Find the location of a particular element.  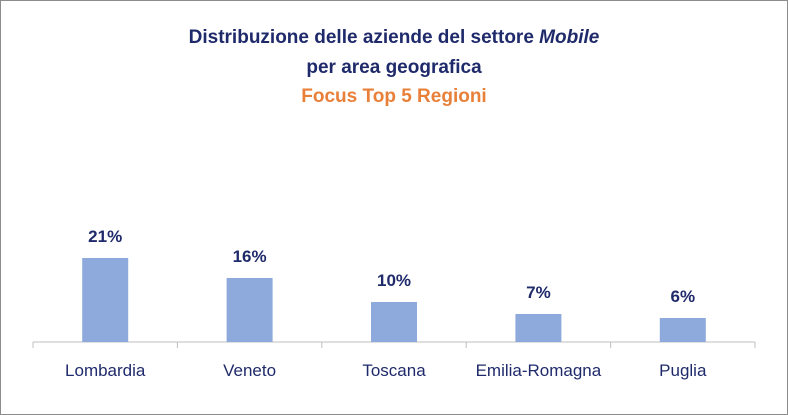

bar-veneto is located at coordinates (249, 310).